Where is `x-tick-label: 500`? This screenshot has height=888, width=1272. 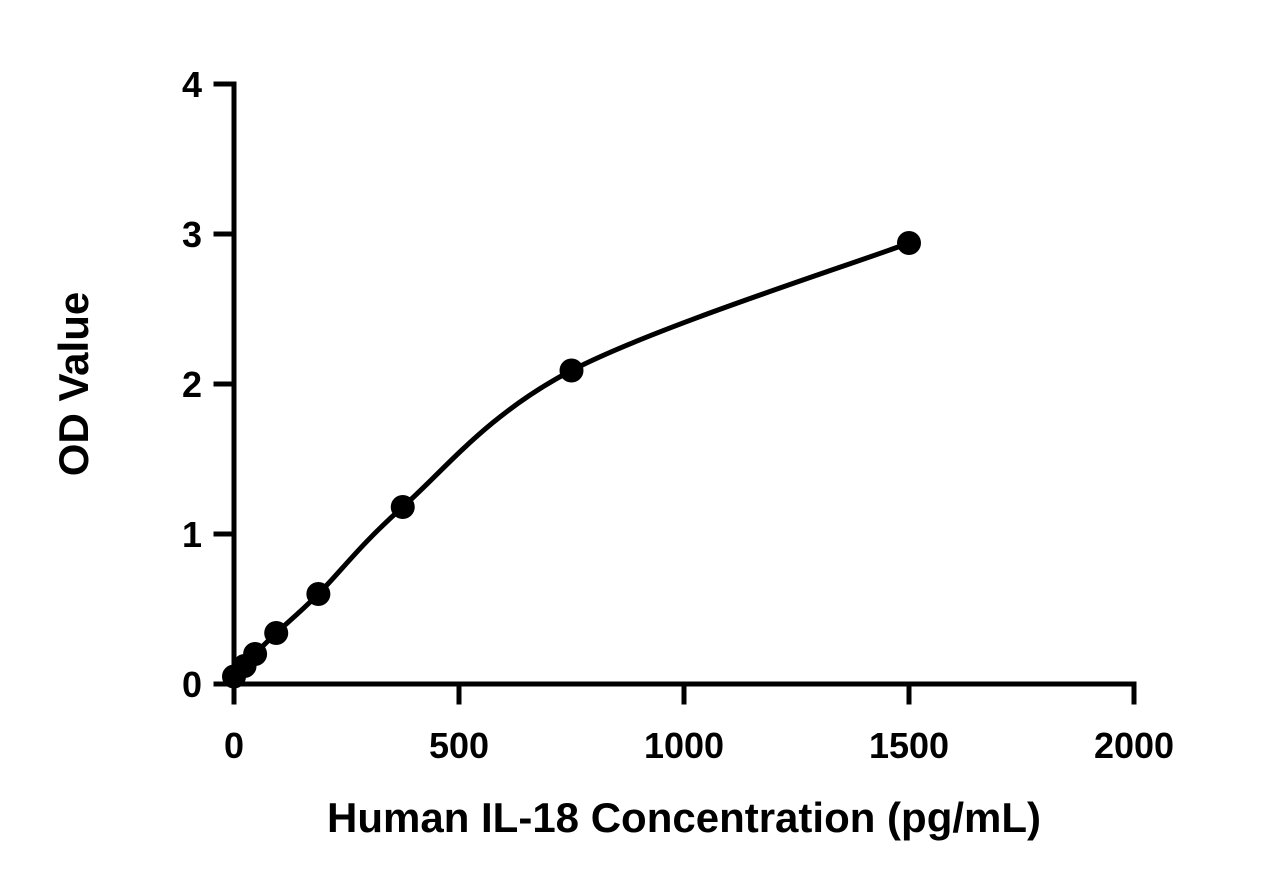 x-tick-label: 500 is located at coordinates (459, 745).